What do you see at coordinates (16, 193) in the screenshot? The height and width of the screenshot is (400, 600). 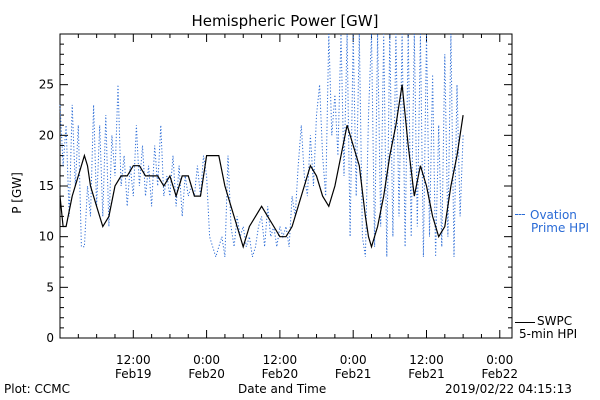 I see `y-axis-label: P [GW]` at bounding box center [16, 193].